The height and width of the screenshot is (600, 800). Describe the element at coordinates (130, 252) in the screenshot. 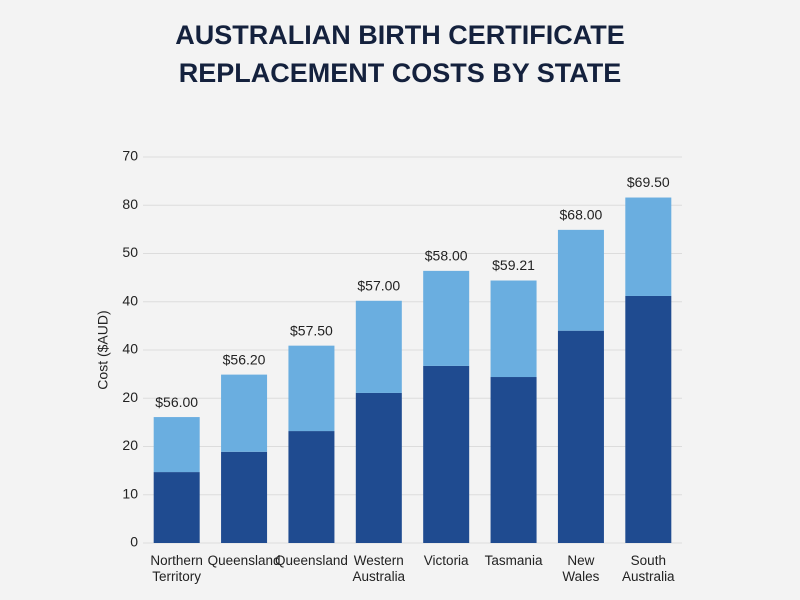

I see `y-tick-label: 50` at that location.